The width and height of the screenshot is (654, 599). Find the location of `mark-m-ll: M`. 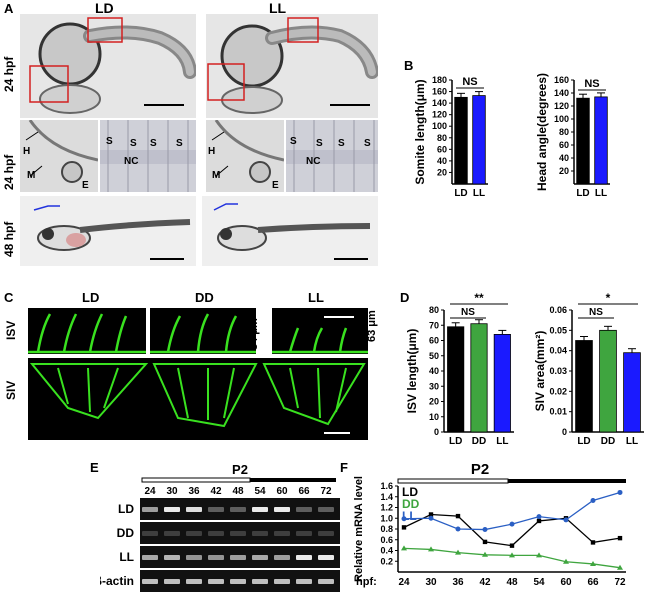

mark-m-ll: M is located at coordinates (216, 175).